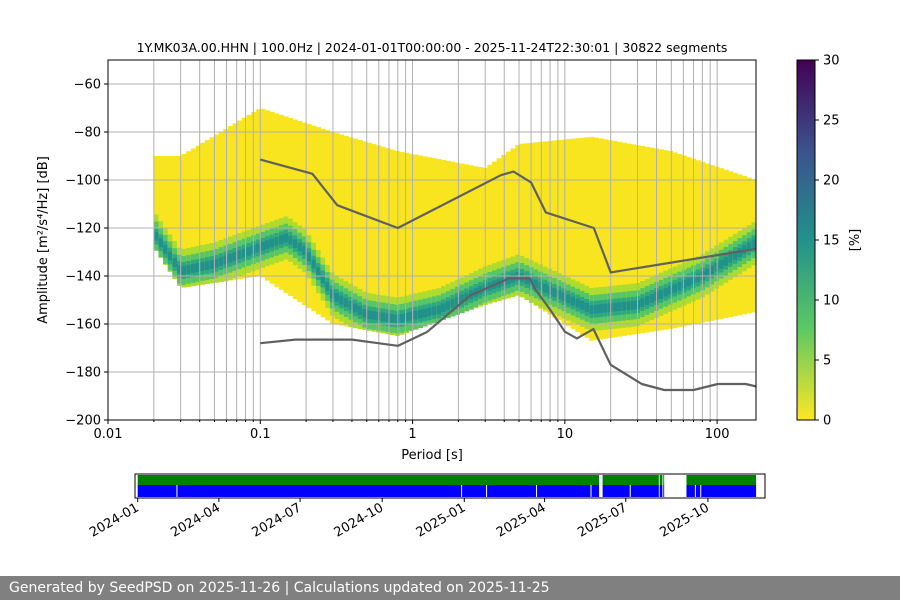  I want to click on colorbar-tick-label: 5, so click(827, 361).